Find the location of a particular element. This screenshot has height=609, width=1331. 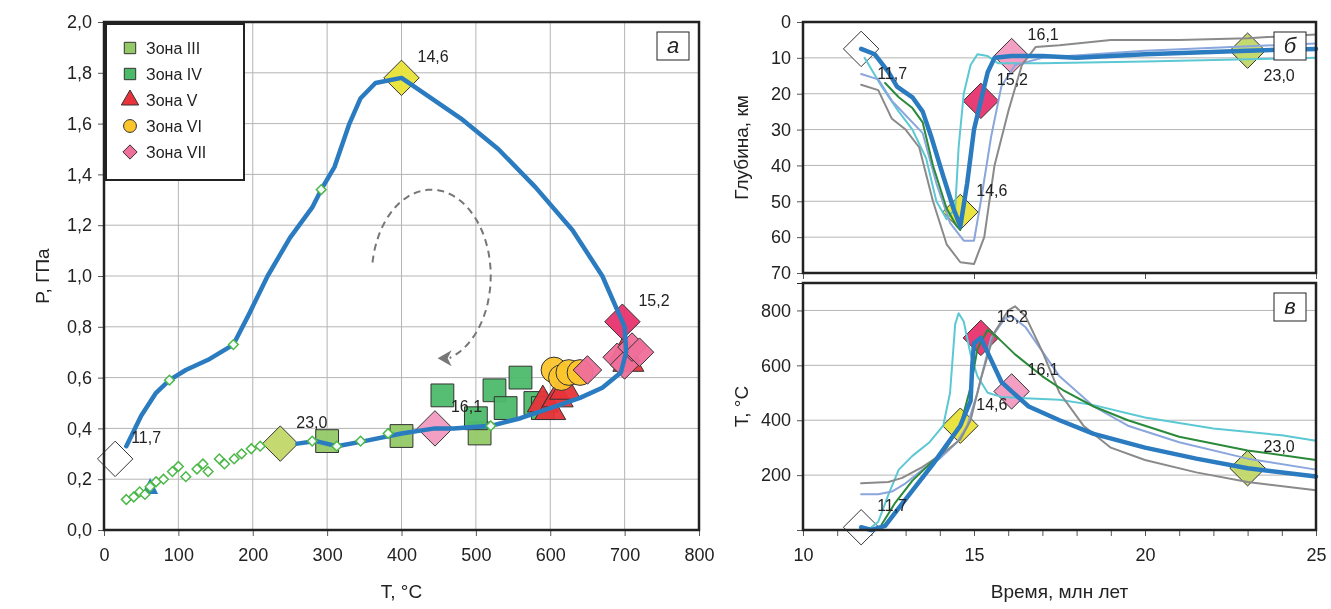

y-tick-label: 0,0 is located at coordinates (79, 530).